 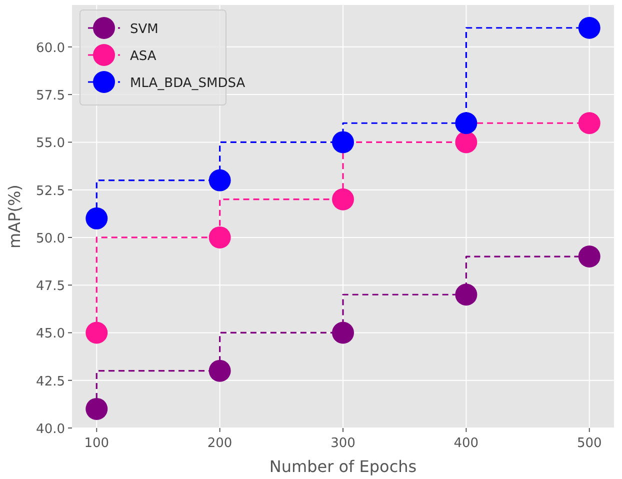 I want to click on y-tick-label: 40.0, so click(x=50, y=429).